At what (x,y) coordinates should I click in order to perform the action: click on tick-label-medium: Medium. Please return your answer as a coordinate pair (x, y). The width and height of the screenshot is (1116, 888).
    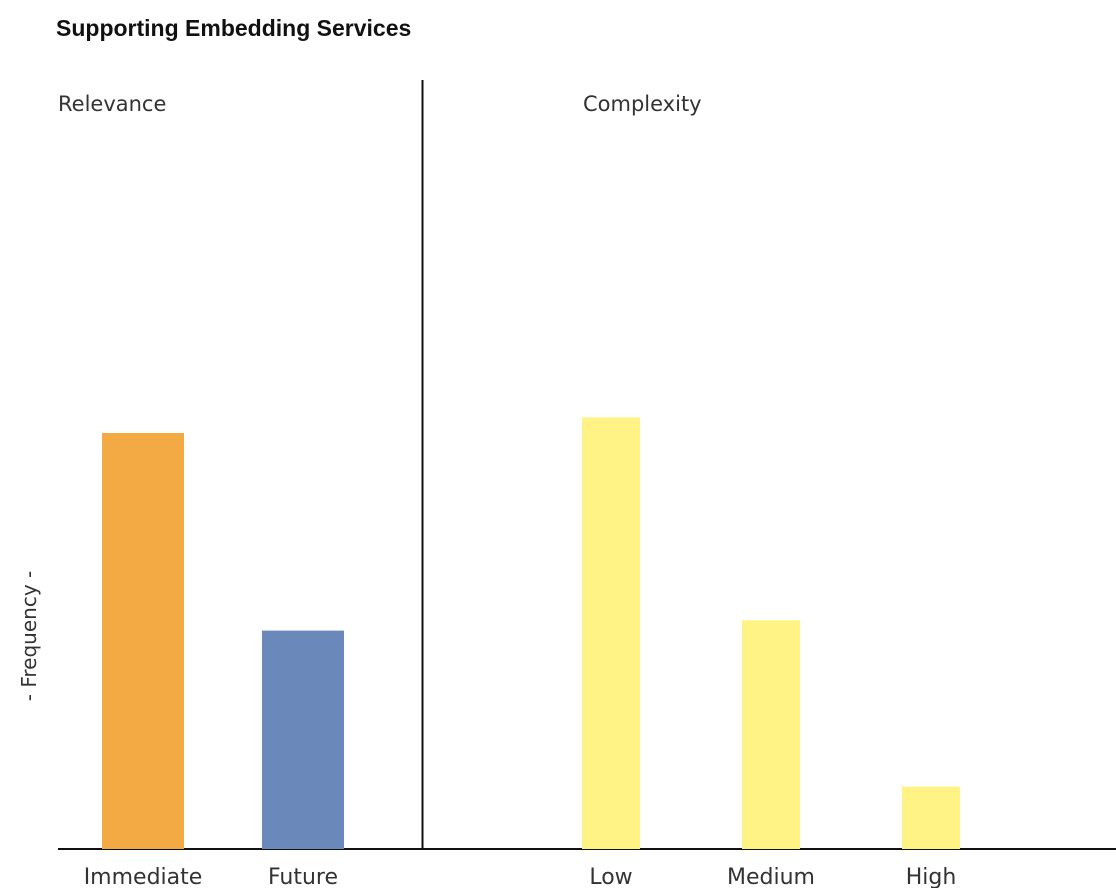
    Looking at the image, I should click on (771, 876).